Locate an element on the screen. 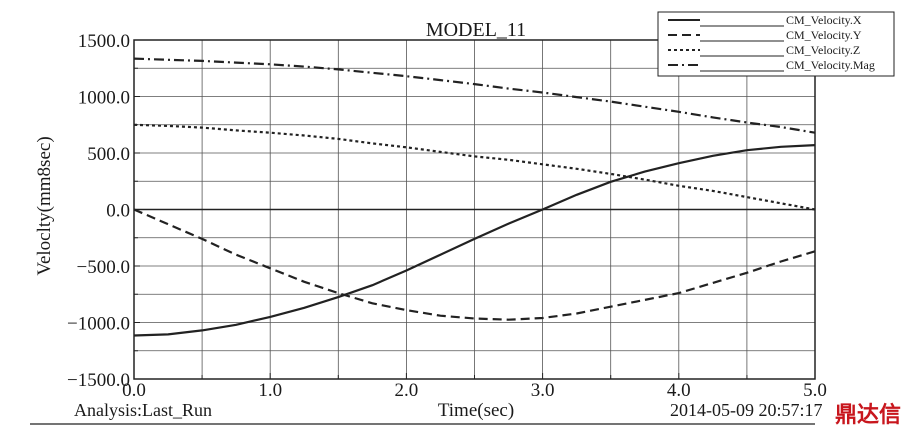 Image resolution: width=906 pixels, height=436 pixels. x-tick-label: 4.0 is located at coordinates (679, 390).